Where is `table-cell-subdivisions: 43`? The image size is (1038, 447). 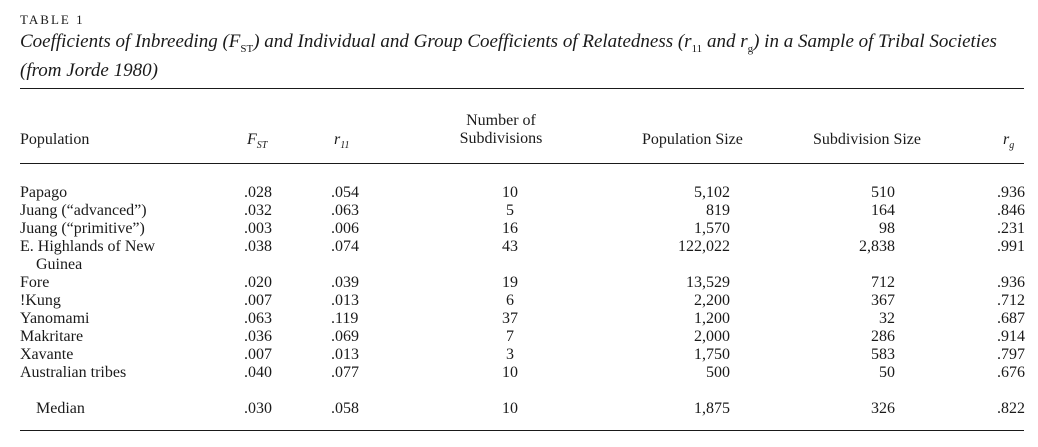
table-cell-subdivisions: 43 is located at coordinates (510, 246).